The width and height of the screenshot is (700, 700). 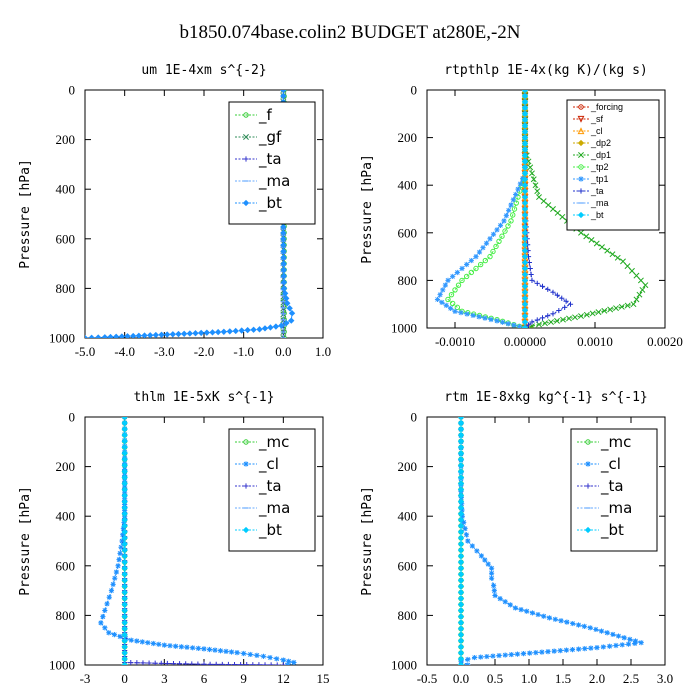 What do you see at coordinates (546, 541) in the screenshot?
I see `plot-frame` at bounding box center [546, 541].